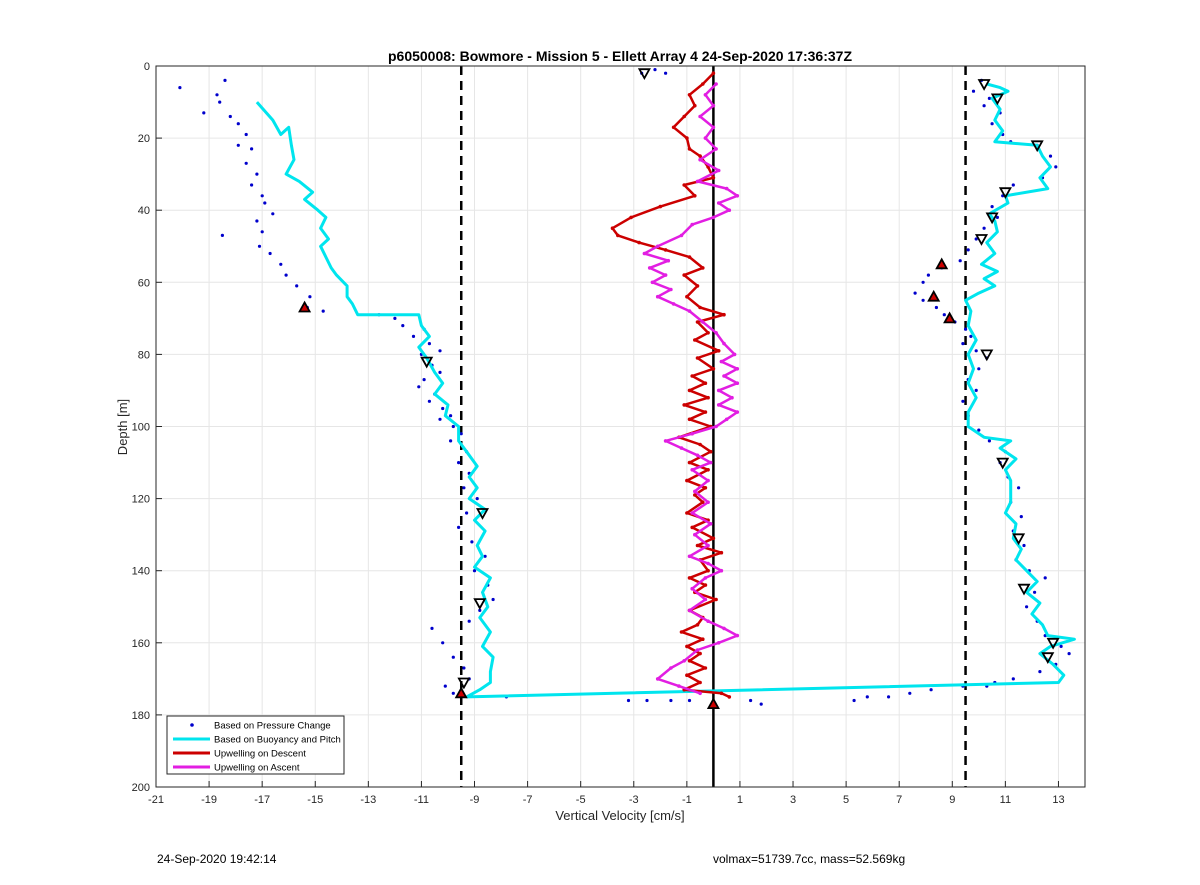  I want to click on legend-label: Upwelling on Ascent, so click(257, 768).